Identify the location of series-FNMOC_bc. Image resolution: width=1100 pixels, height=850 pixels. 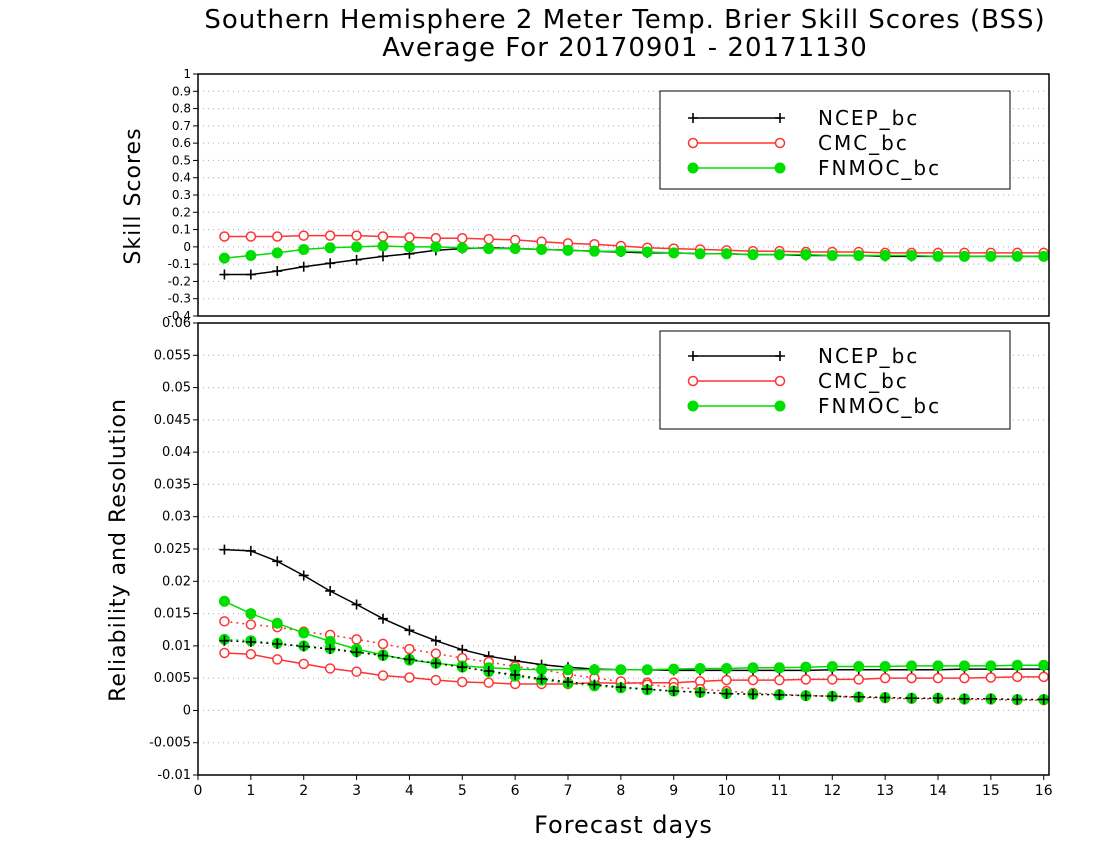
(634, 635).